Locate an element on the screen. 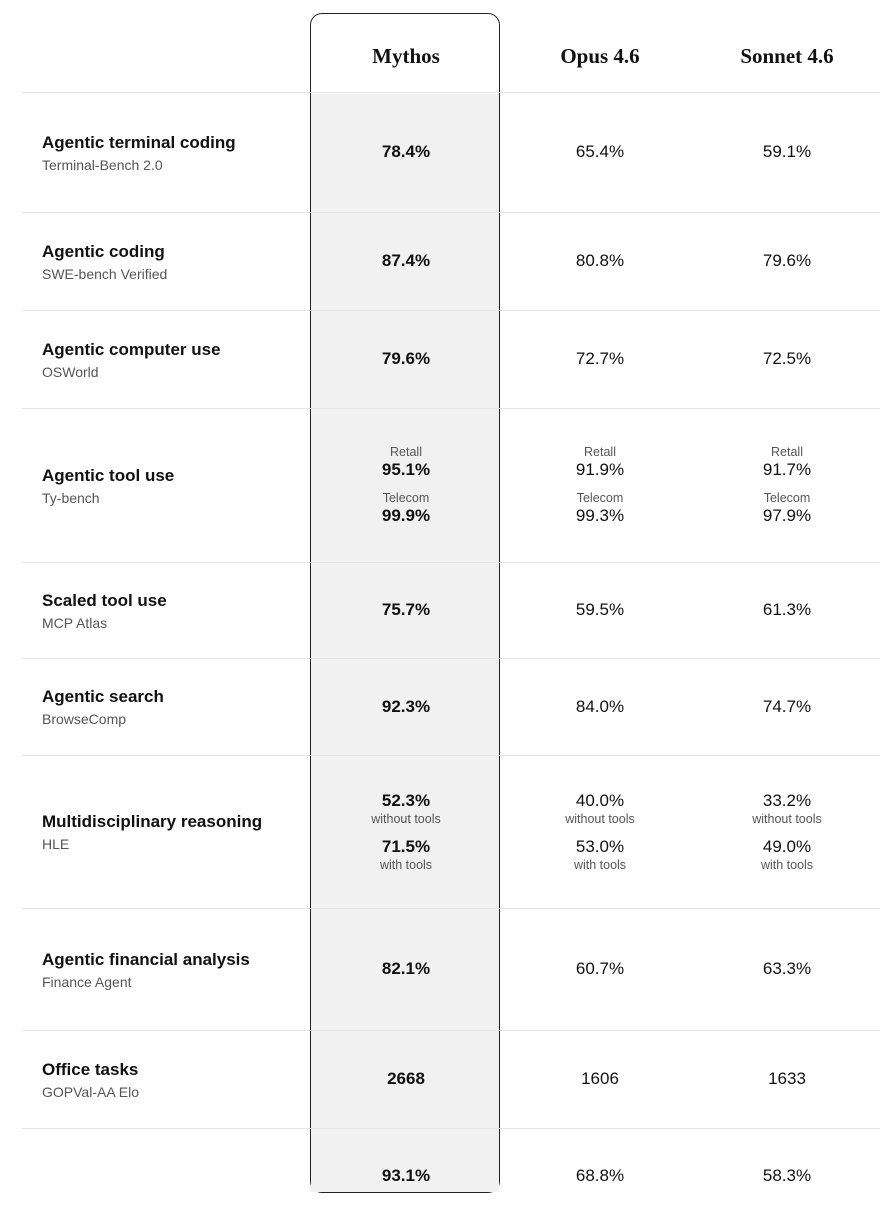 The height and width of the screenshot is (1220, 880). score-cell: 61.3% is located at coordinates (786, 610).